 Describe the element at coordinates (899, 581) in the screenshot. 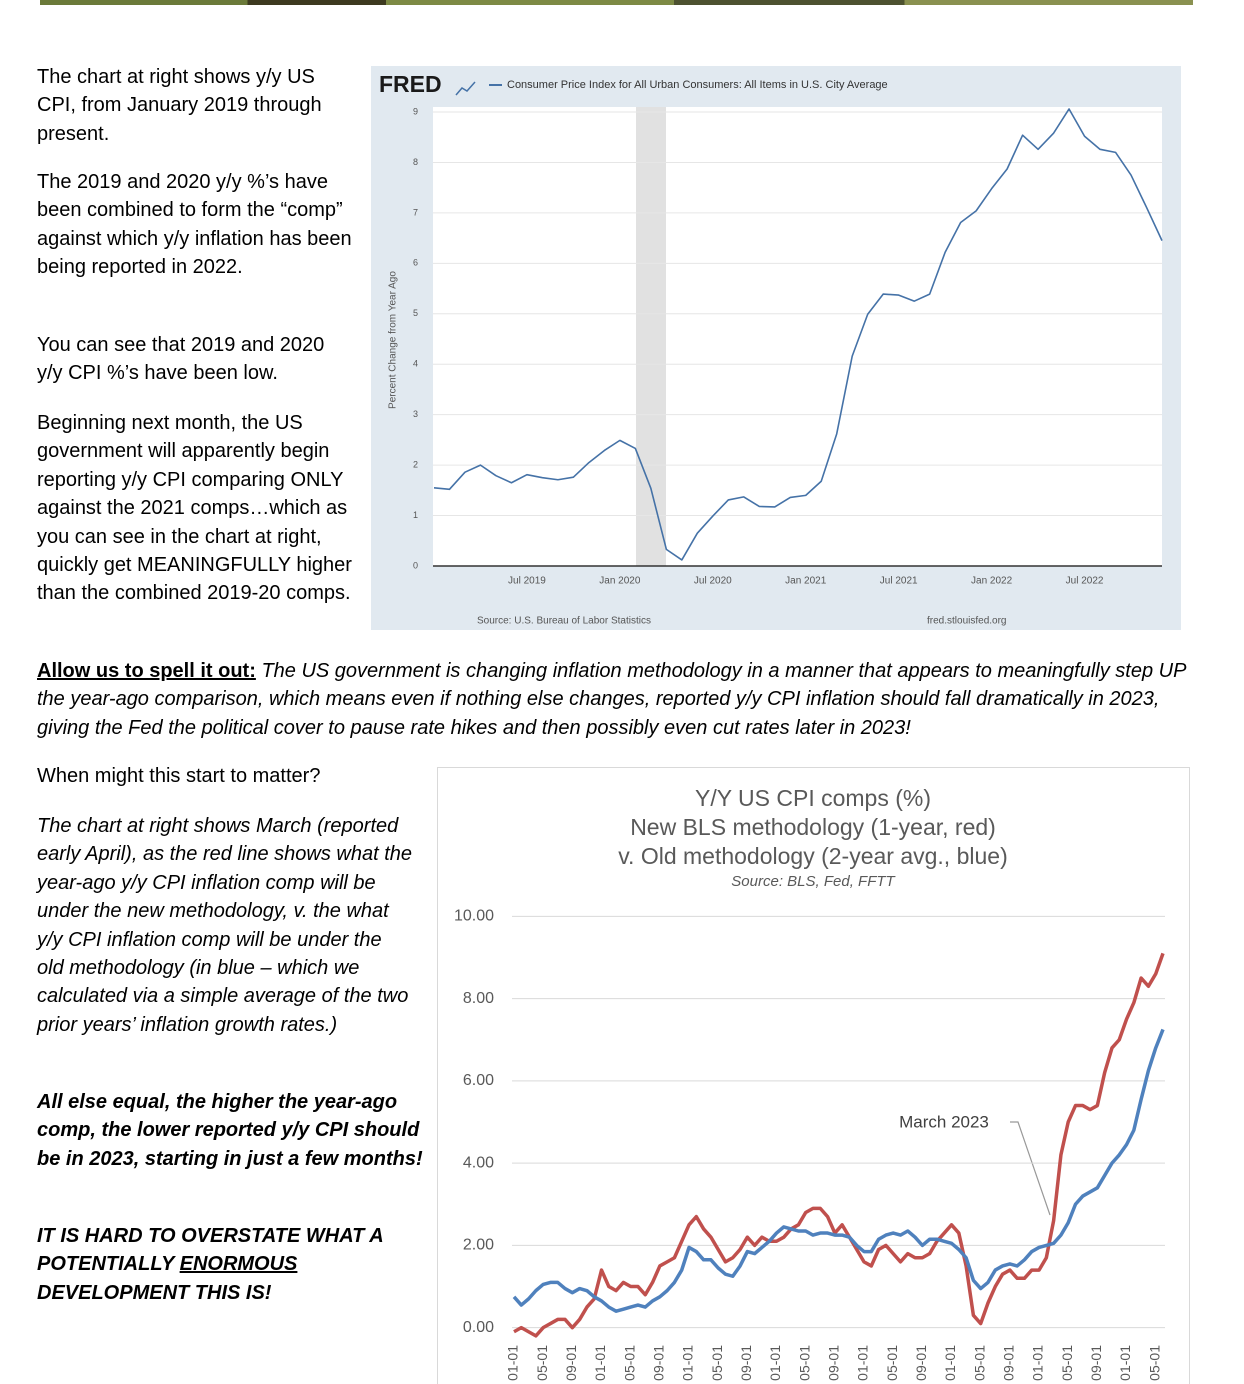

I see `x-tick-label: Jul 2021` at that location.